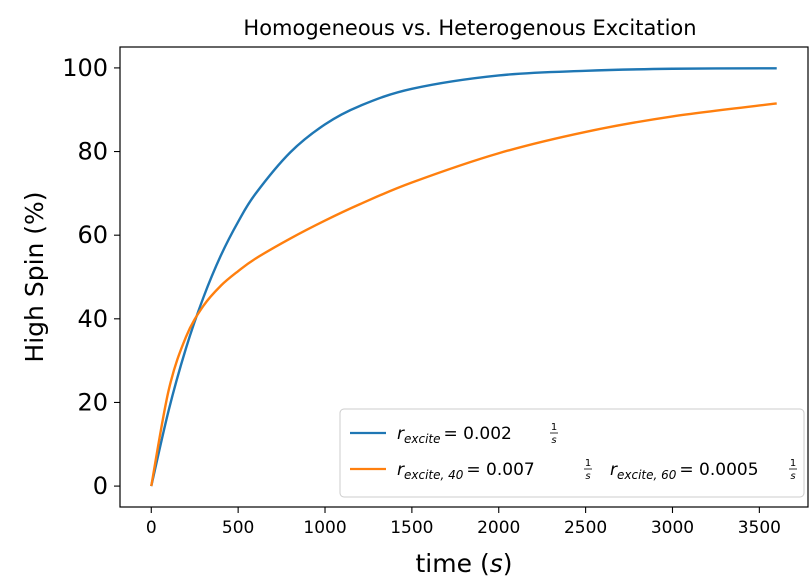  I want to click on legend-fraction-num-1: 1, so click(554, 427).